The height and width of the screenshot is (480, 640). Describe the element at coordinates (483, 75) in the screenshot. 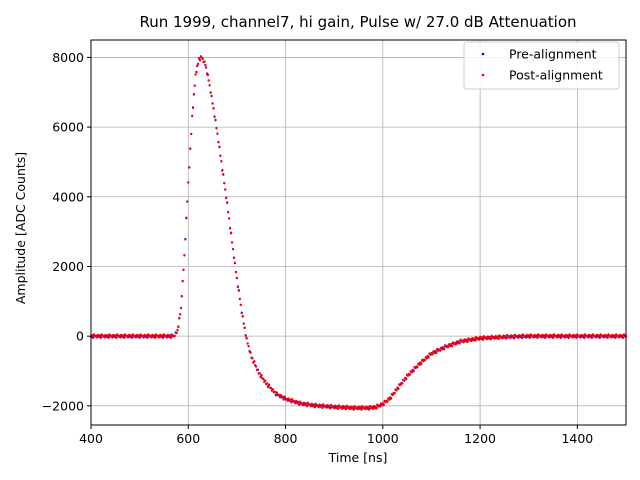

I see `legend-marker-post-alignment` at that location.